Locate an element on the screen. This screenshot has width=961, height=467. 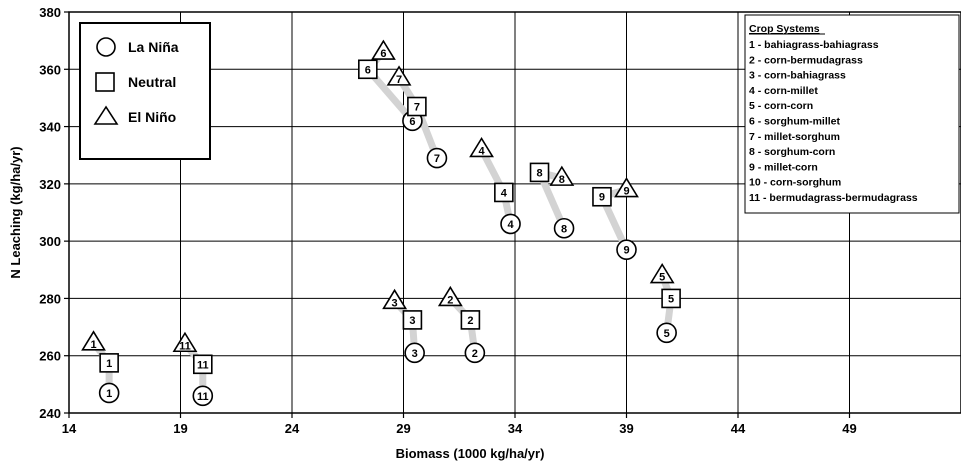
el-nino-marker-5: 5 is located at coordinates (662, 273).